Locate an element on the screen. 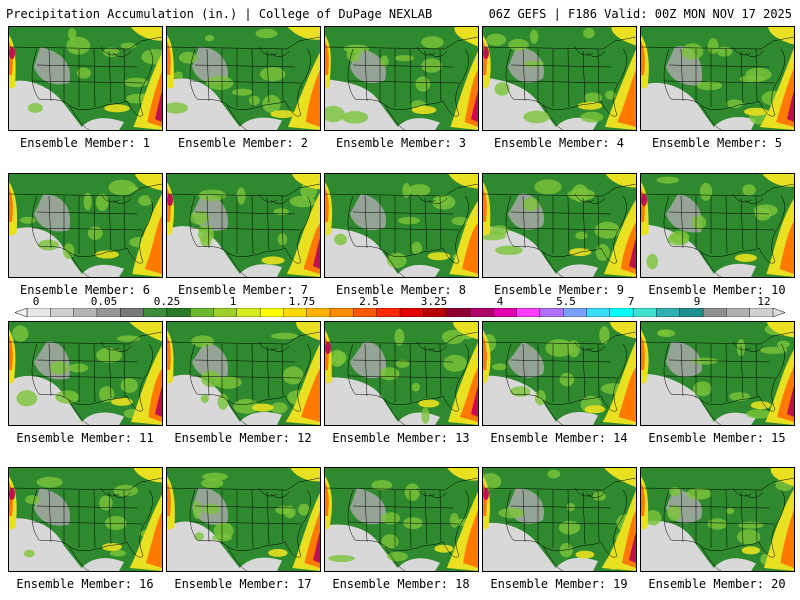 The image size is (800, 600). legend-tick-label: 0.05 is located at coordinates (104, 301).